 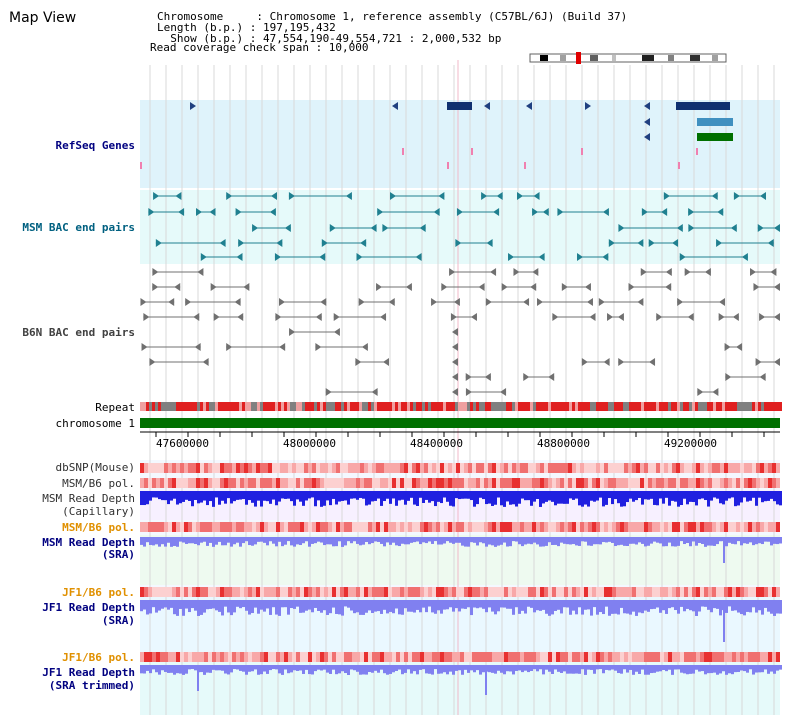 I want to click on track-label-msm-b6-pol-1: MSM/B6 pol., so click(x=98, y=483).